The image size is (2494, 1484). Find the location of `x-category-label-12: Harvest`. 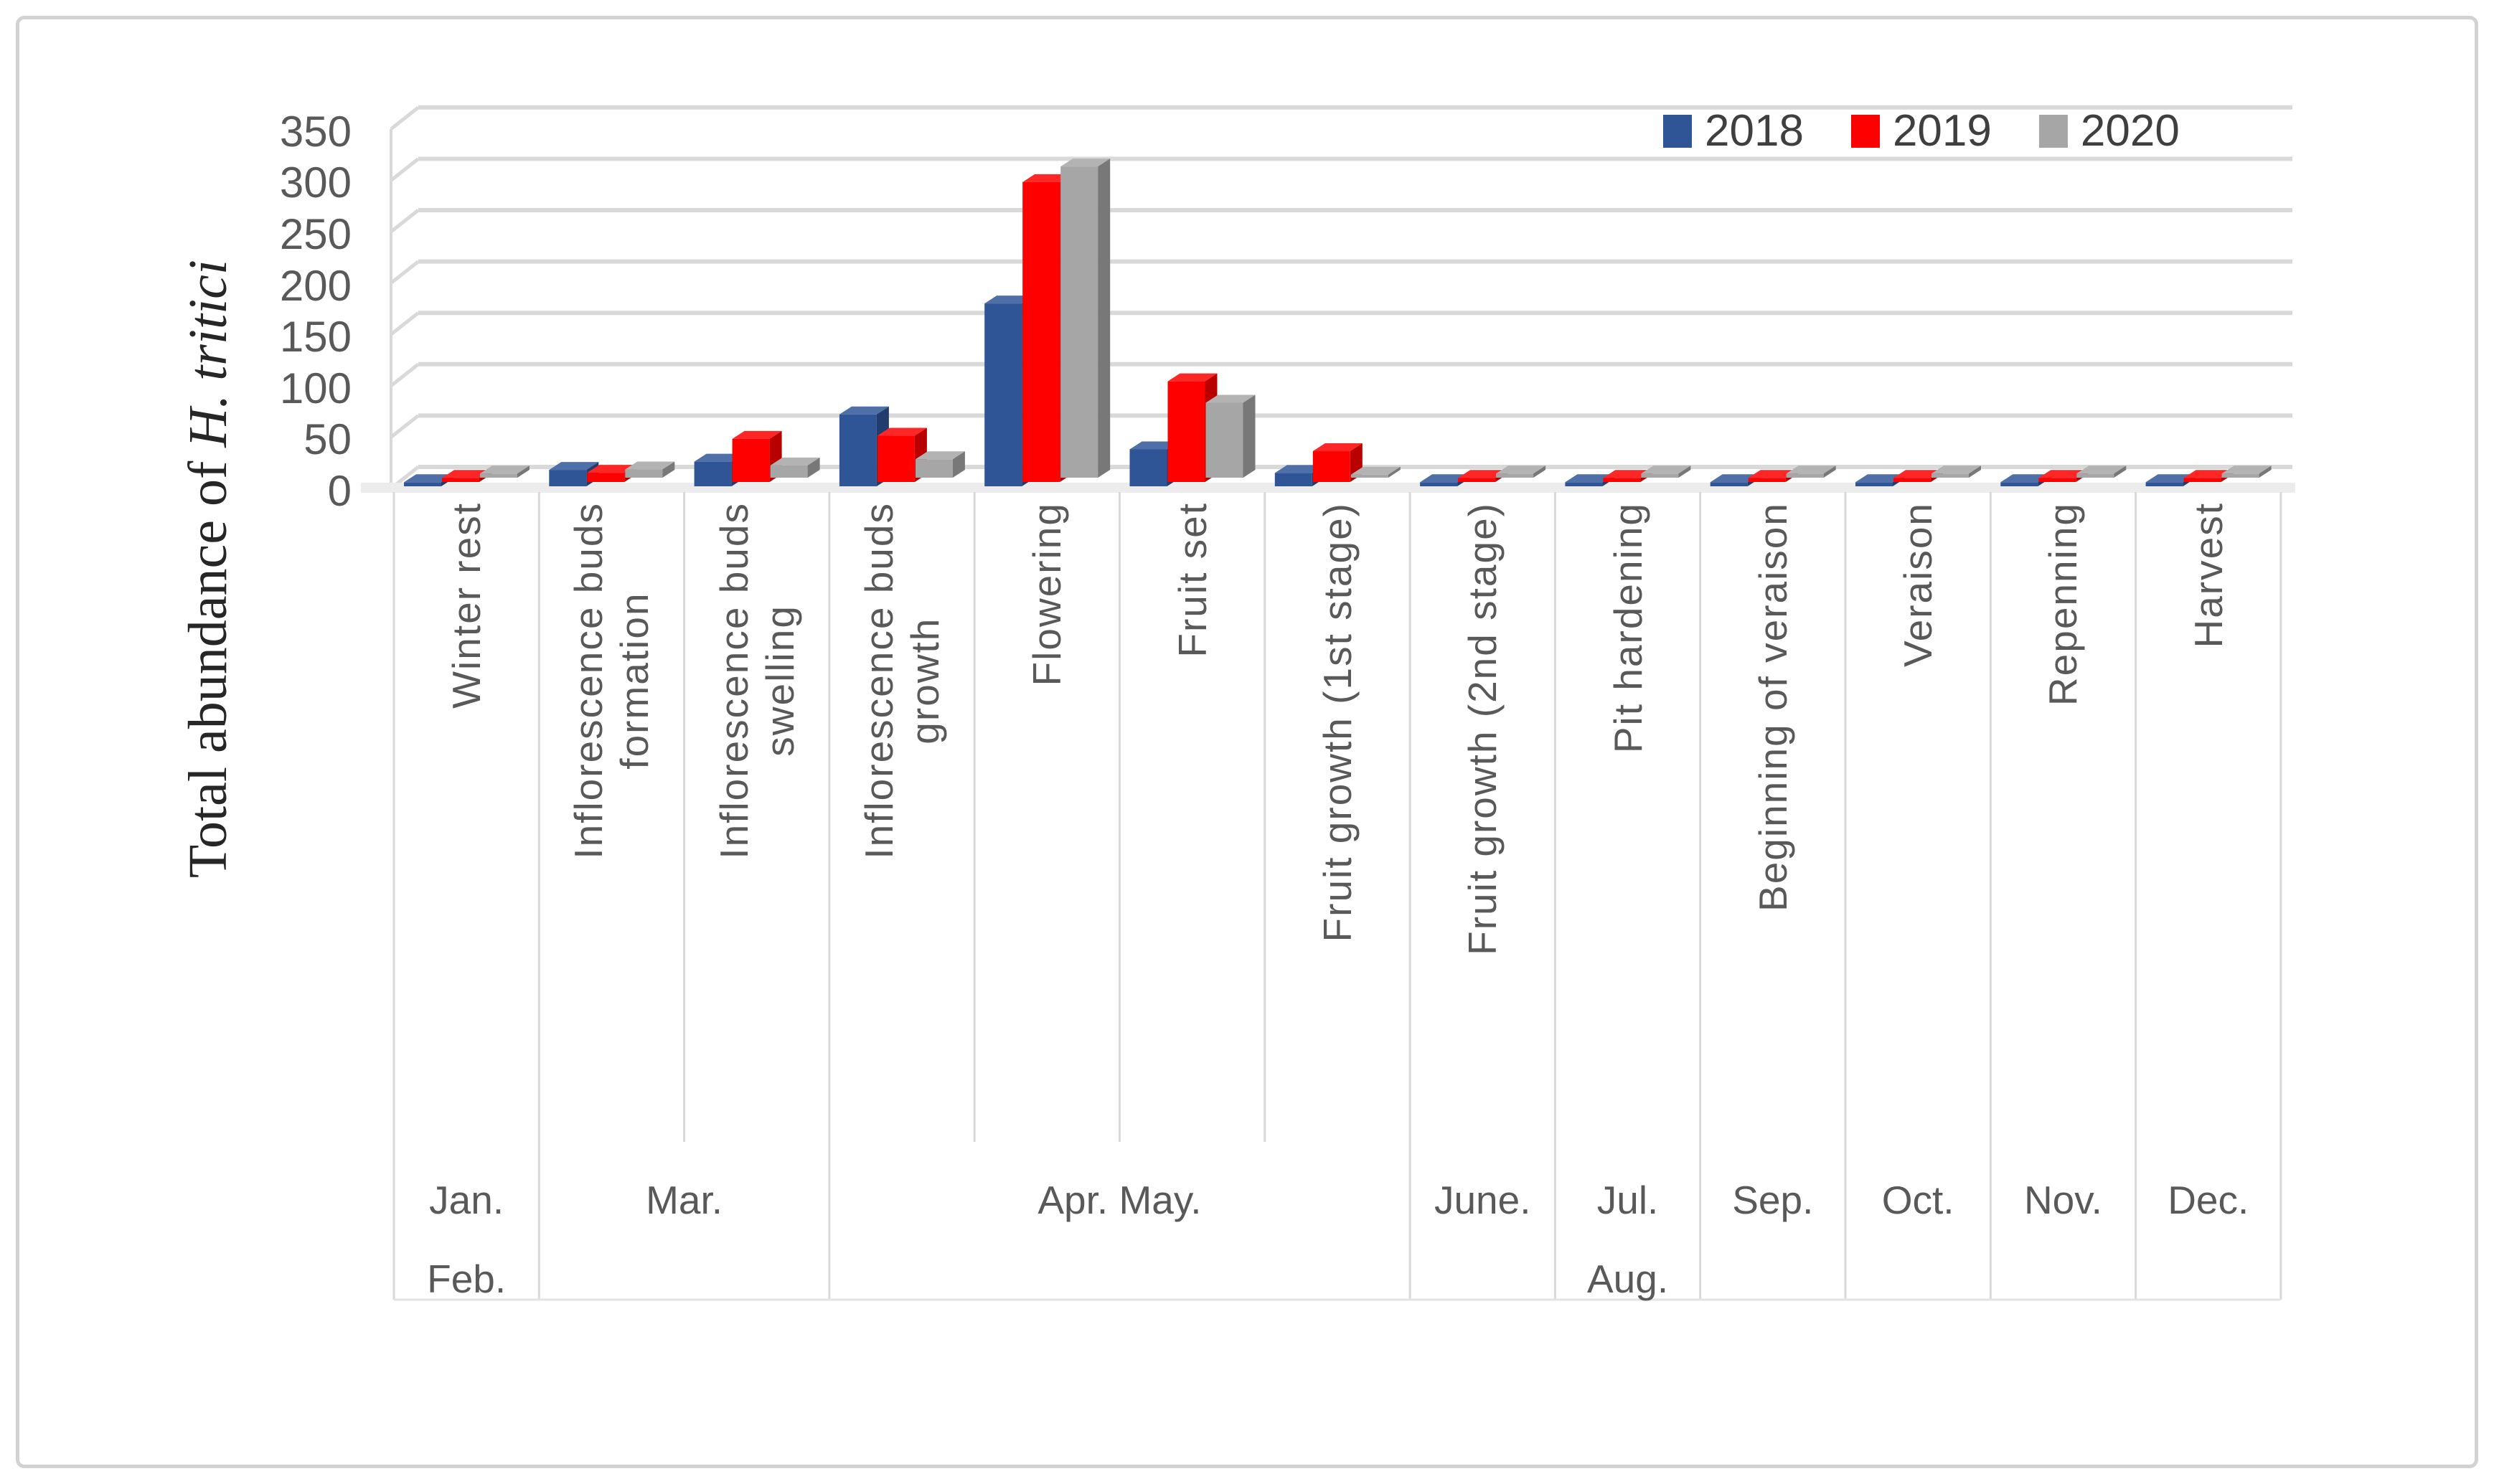

x-category-label-12: Harvest is located at coordinates (2208, 575).